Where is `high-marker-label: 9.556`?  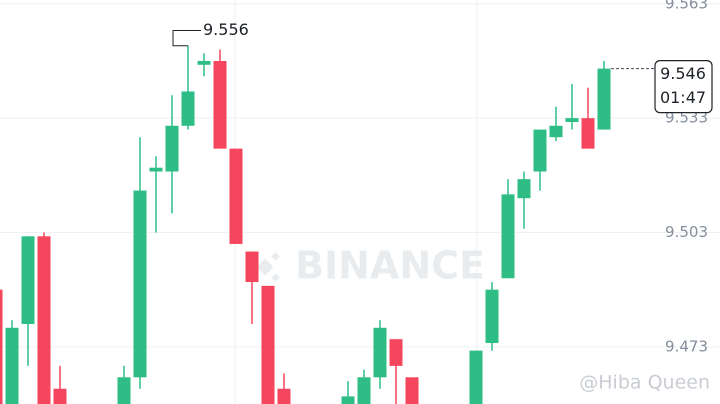 high-marker-label: 9.556 is located at coordinates (226, 29).